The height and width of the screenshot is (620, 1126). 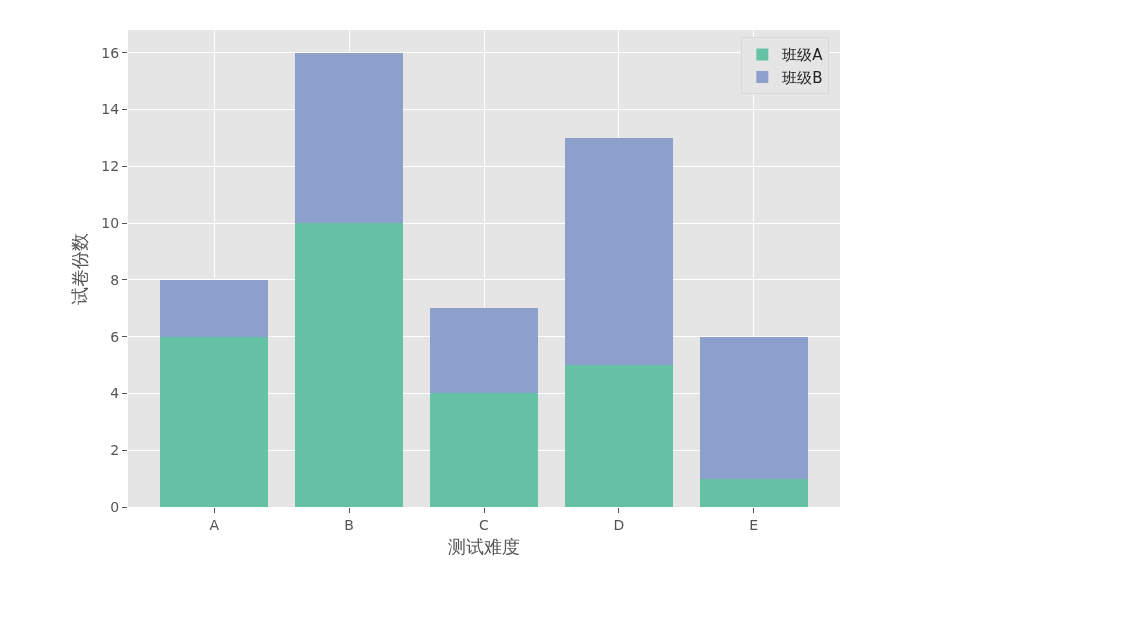 I want to click on x-tick-label: E, so click(x=754, y=524).